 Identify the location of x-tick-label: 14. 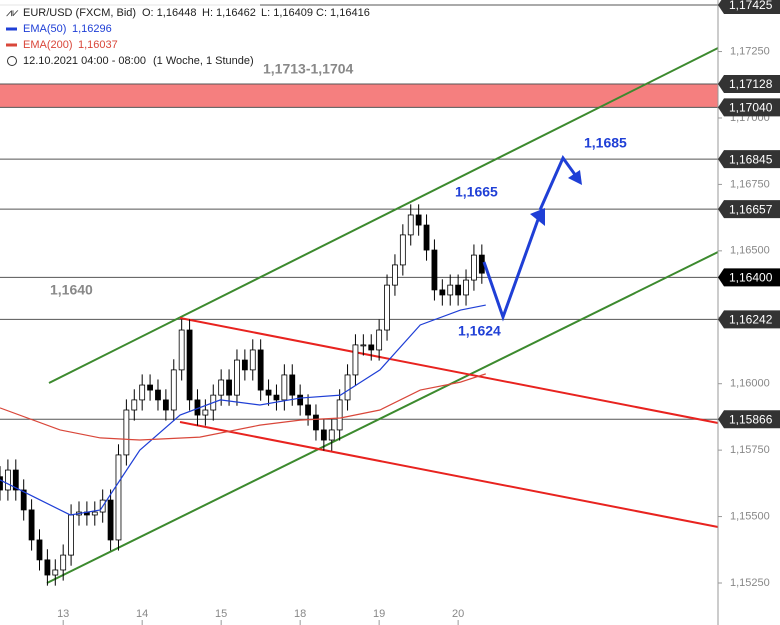
(142, 614).